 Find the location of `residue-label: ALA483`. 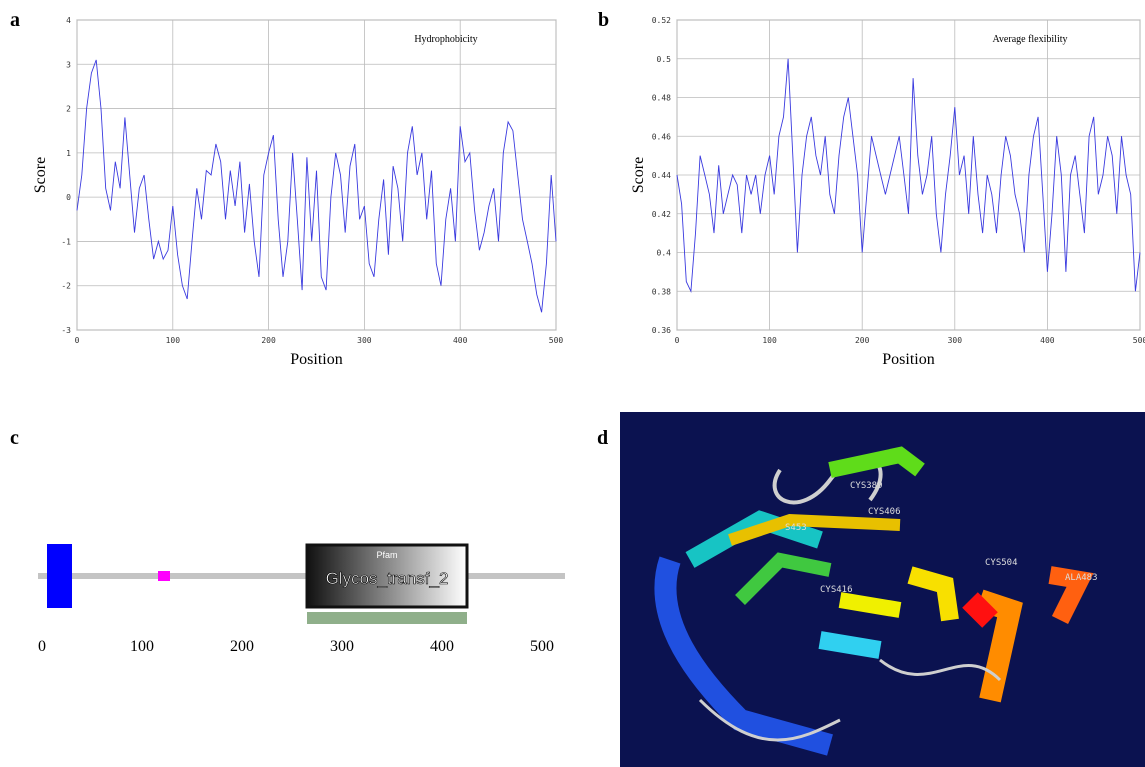

residue-label: ALA483 is located at coordinates (1081, 578).